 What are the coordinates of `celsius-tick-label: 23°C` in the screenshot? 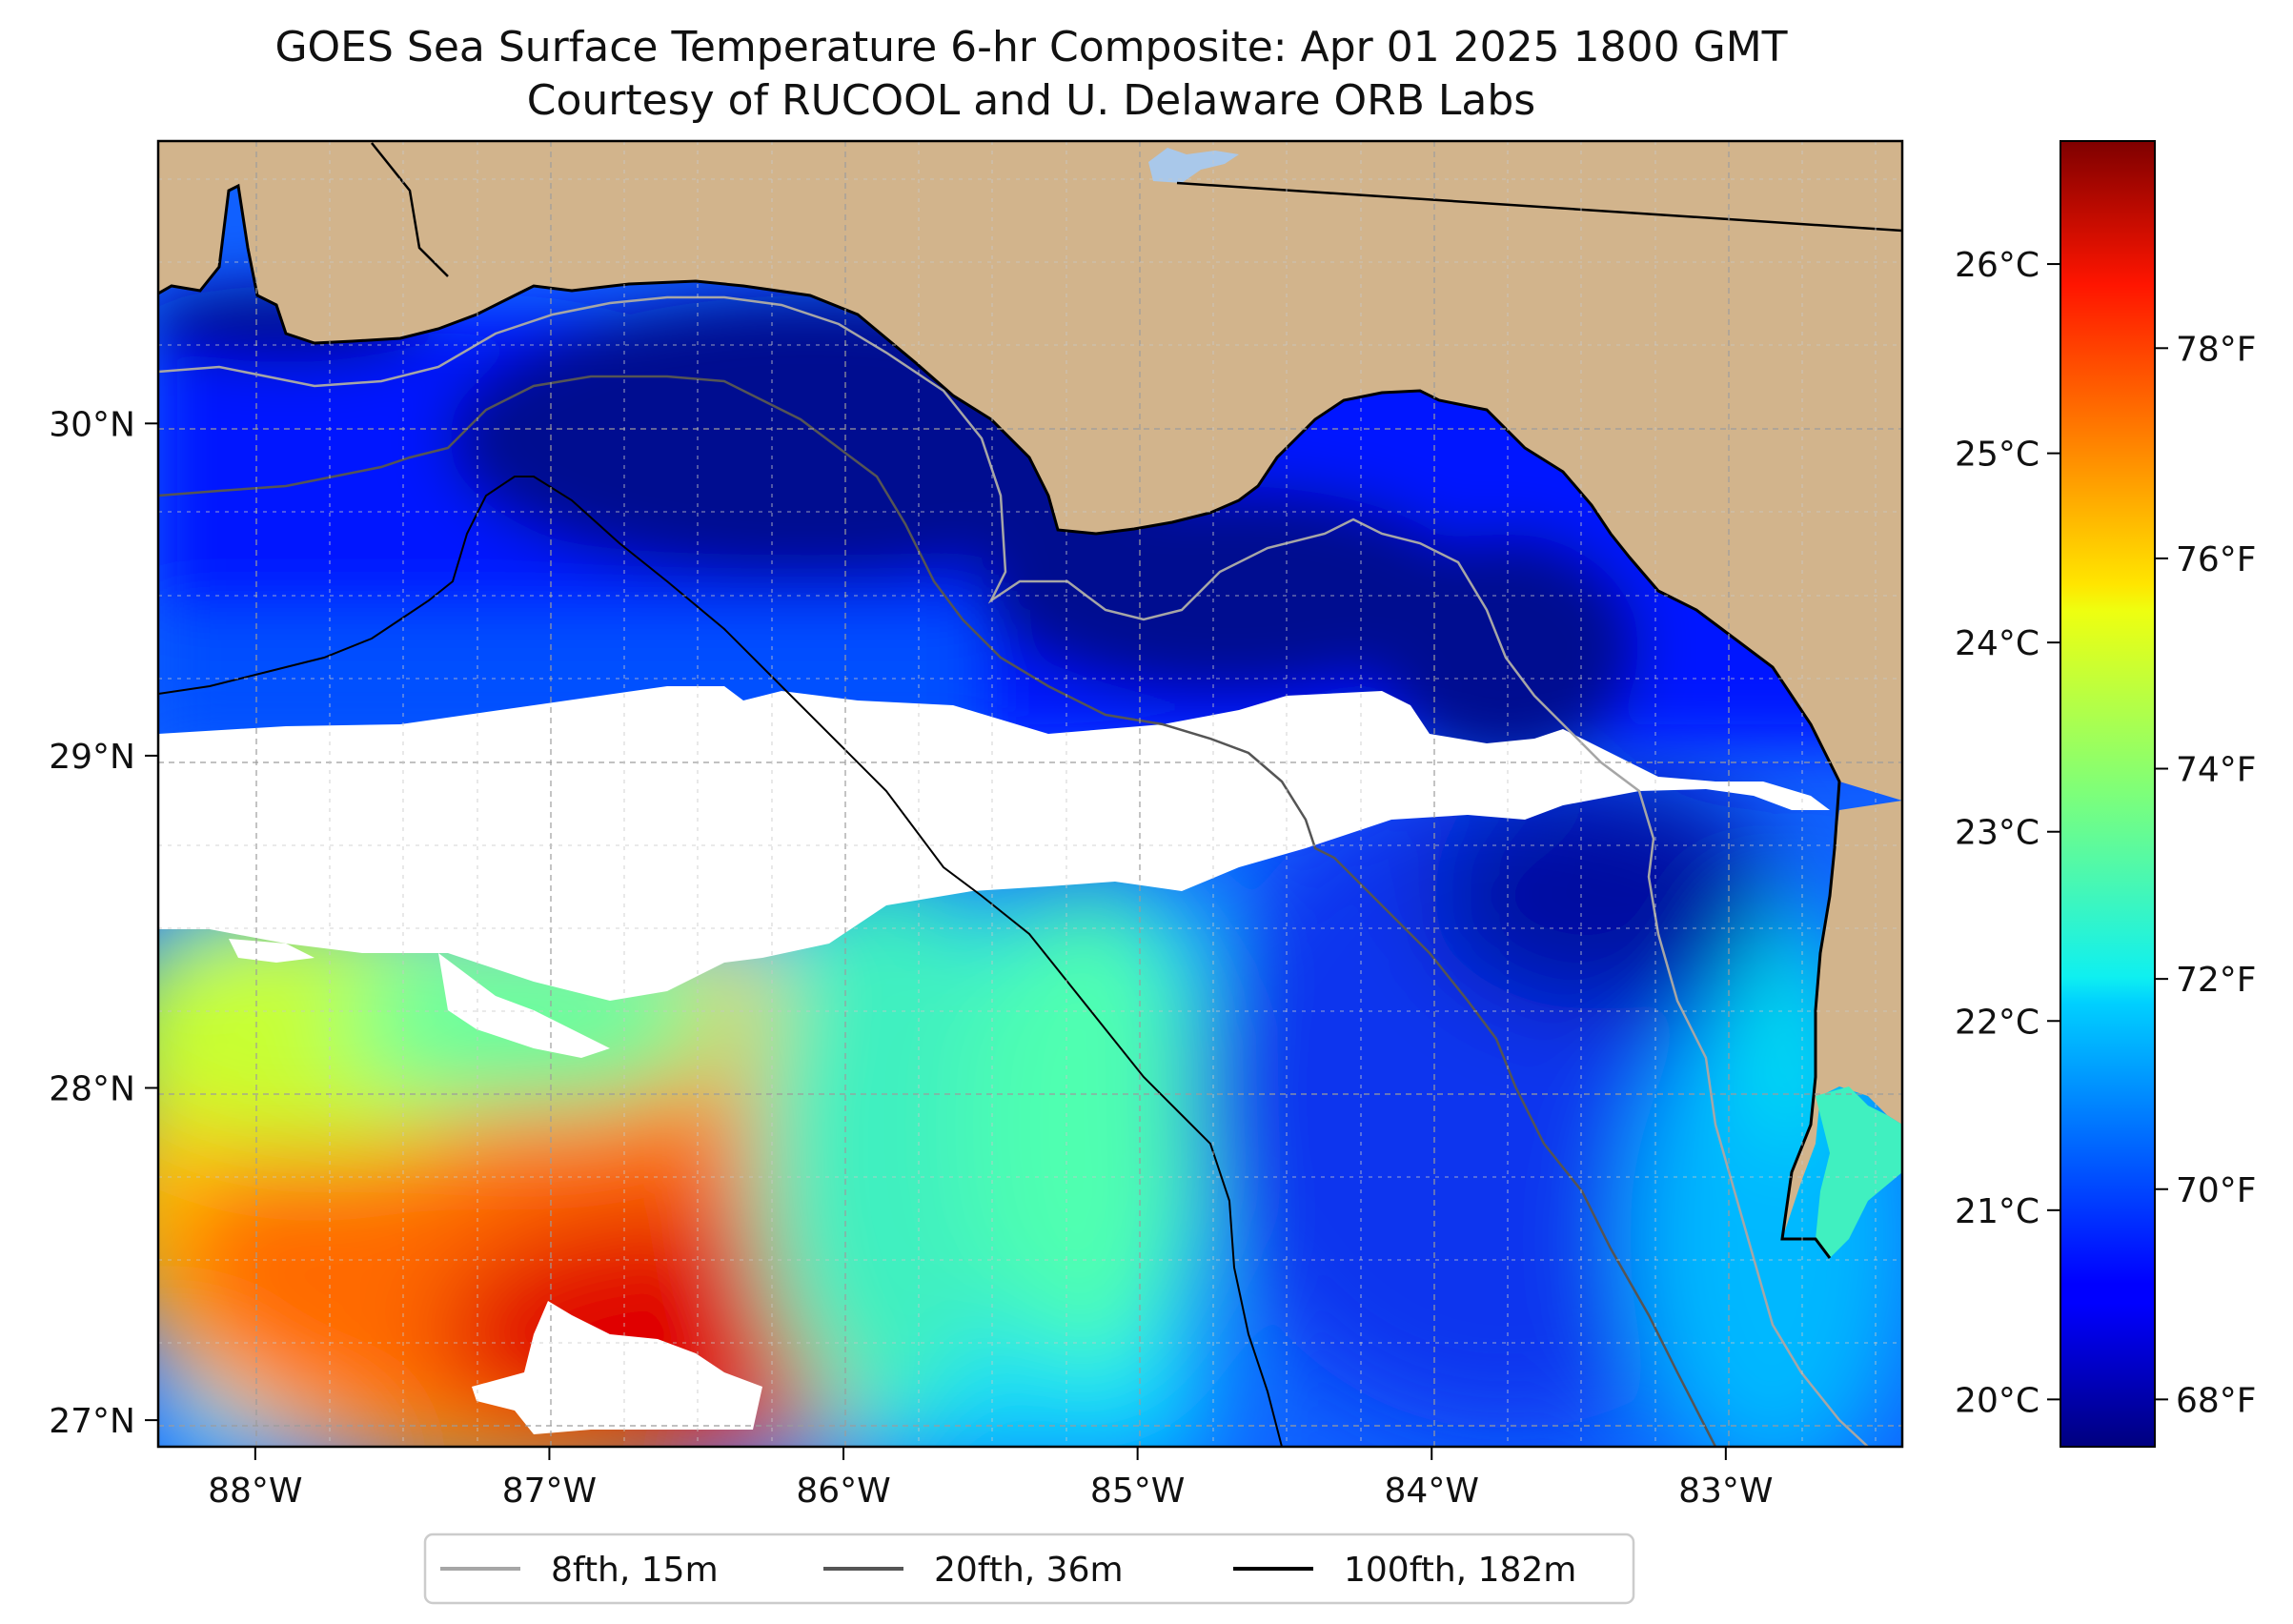 It's located at (1997, 833).